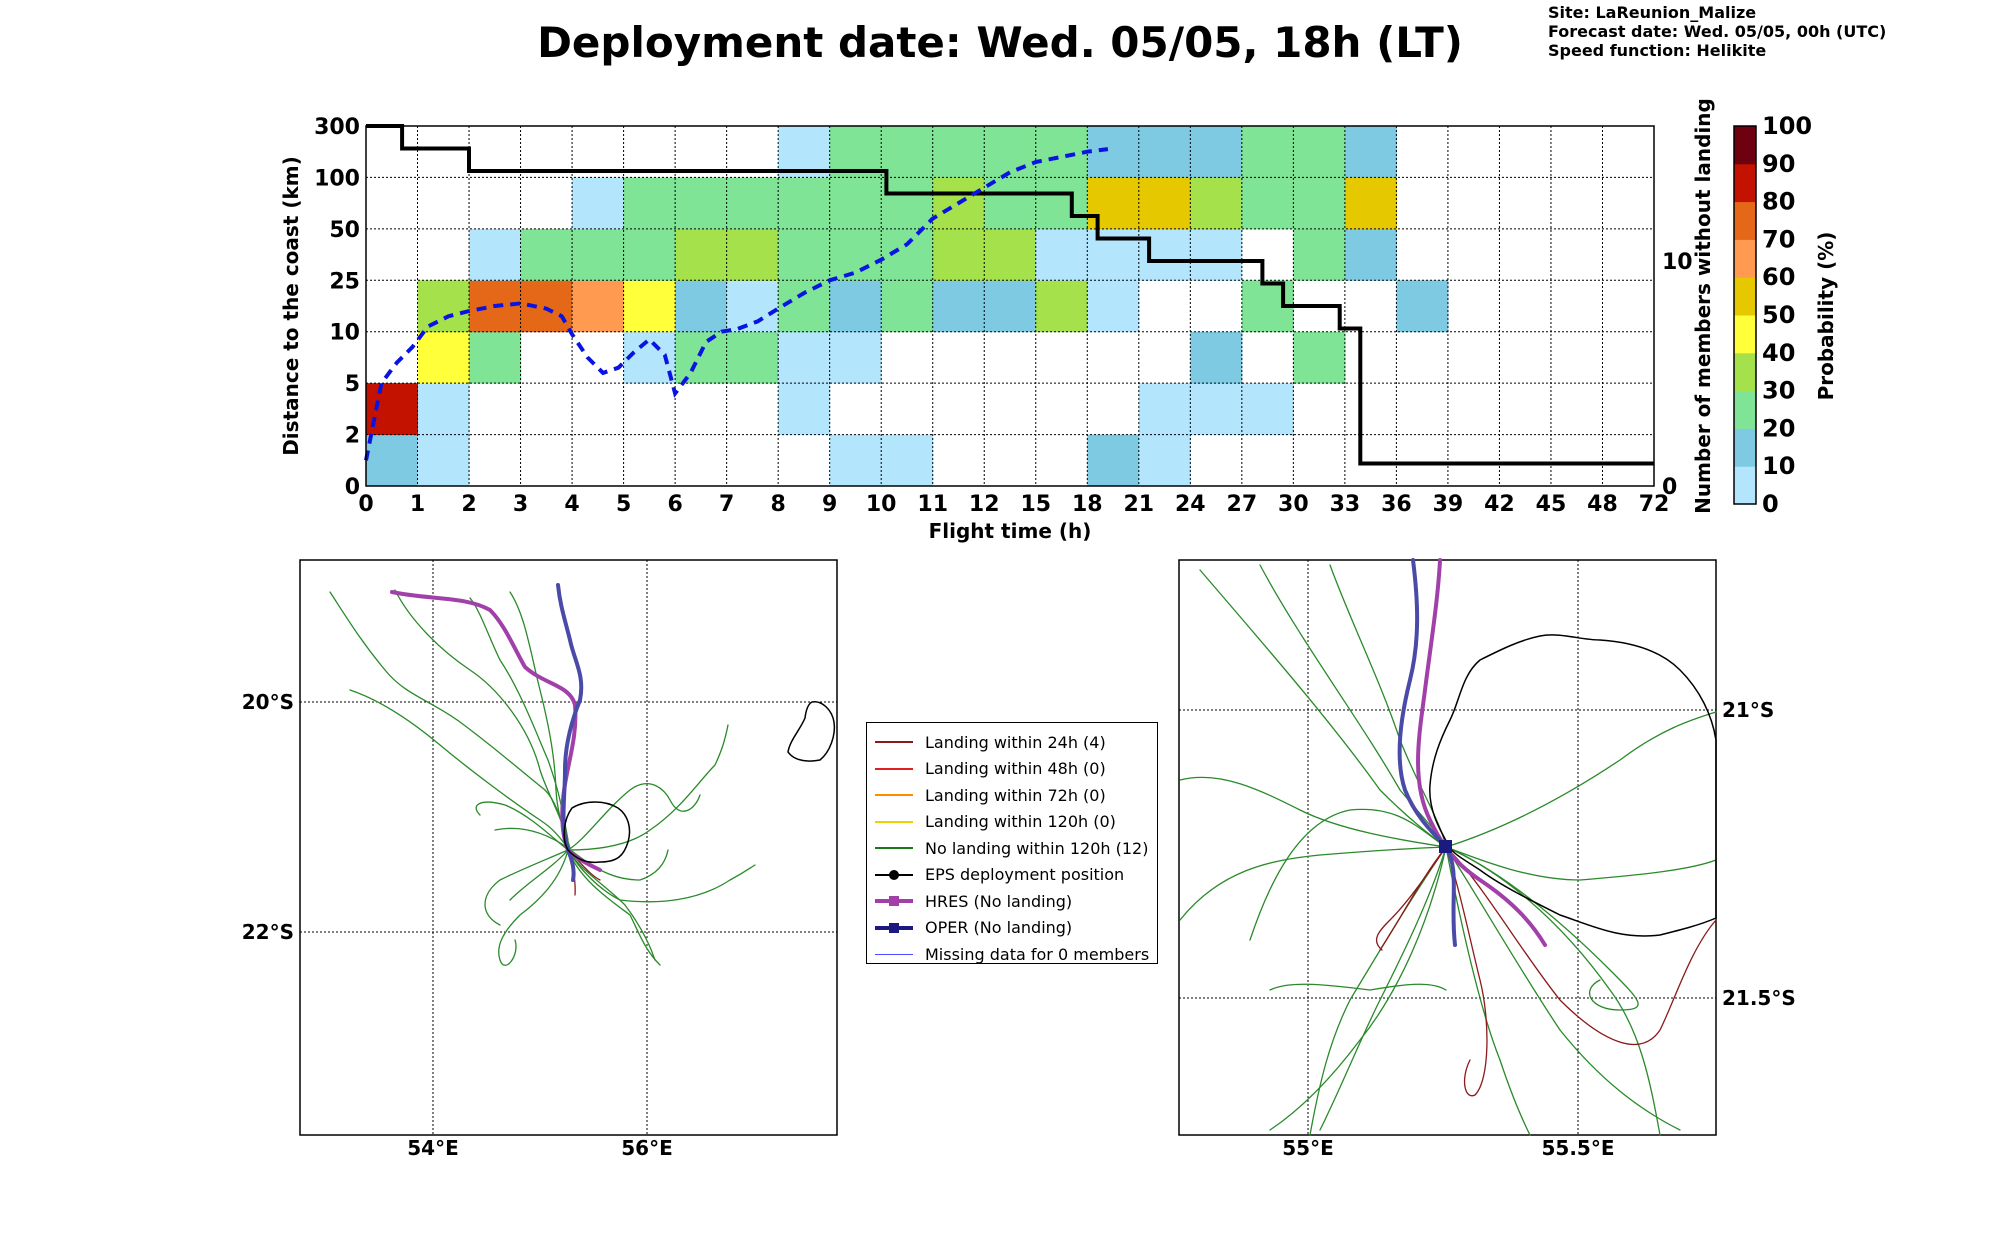  What do you see at coordinates (520, 504) in the screenshot?
I see `x-tick-label: 3` at bounding box center [520, 504].